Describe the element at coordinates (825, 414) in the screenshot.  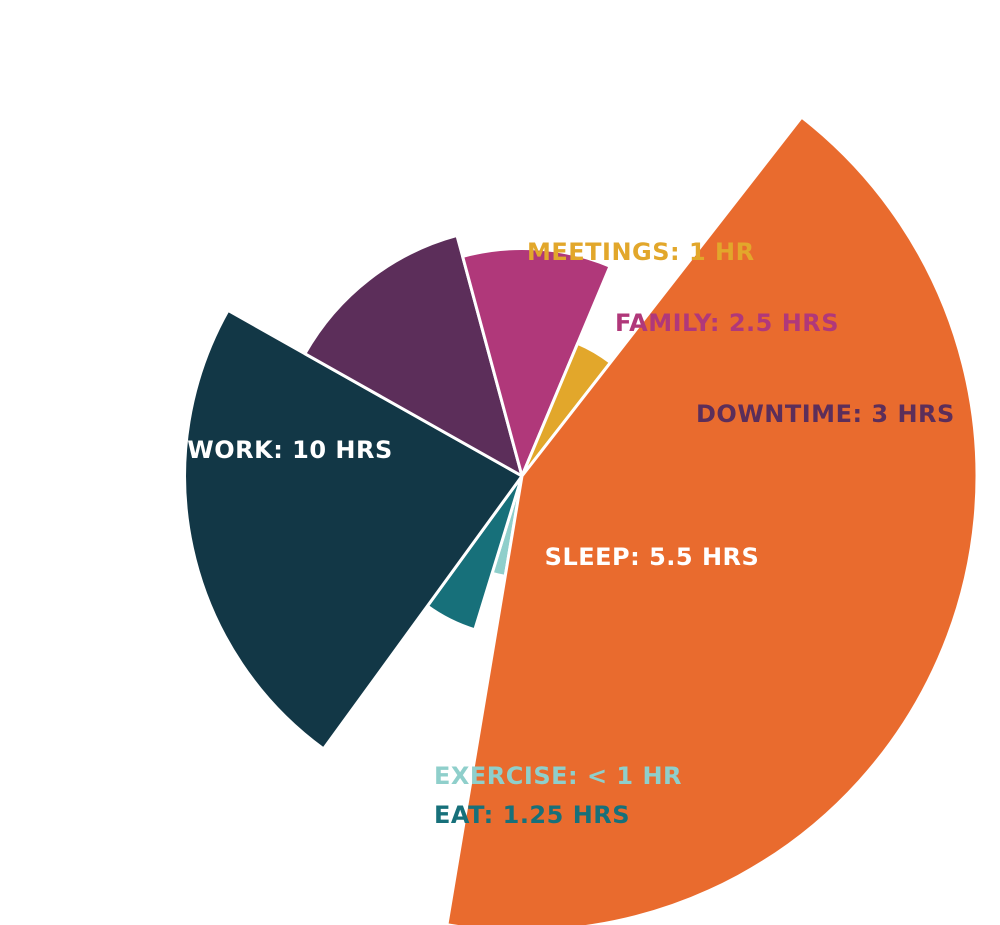
I see `label-downtime: DOWNTIME: 3 HRS` at that location.